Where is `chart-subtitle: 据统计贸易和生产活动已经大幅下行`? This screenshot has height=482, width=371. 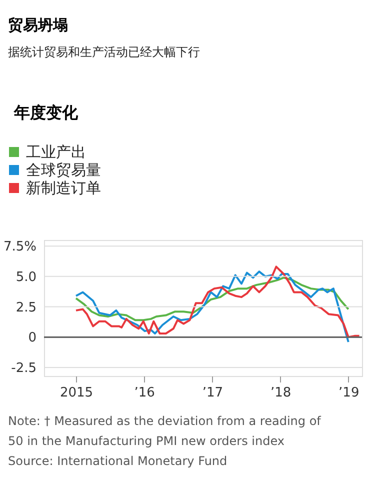
chart-subtitle: 据统计贸易和生产活动已经大幅下行 is located at coordinates (104, 52).